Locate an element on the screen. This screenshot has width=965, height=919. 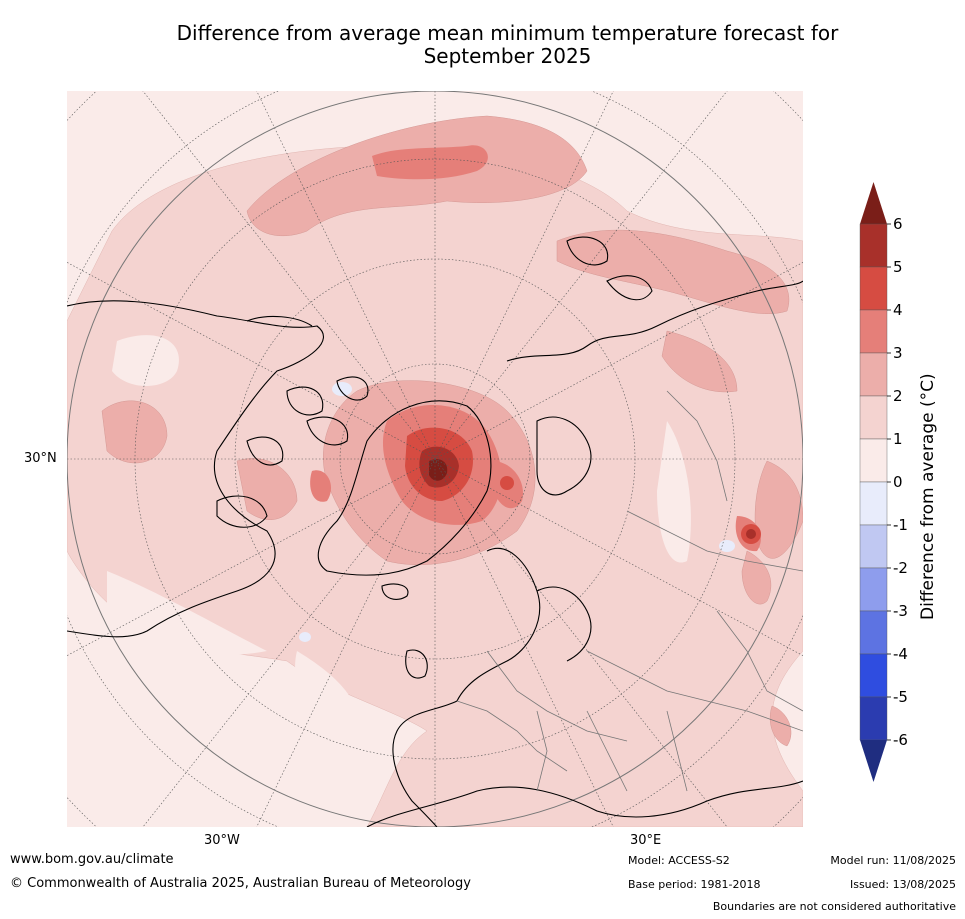
colorbar-tick-label: 4 is located at coordinates (898, 310).